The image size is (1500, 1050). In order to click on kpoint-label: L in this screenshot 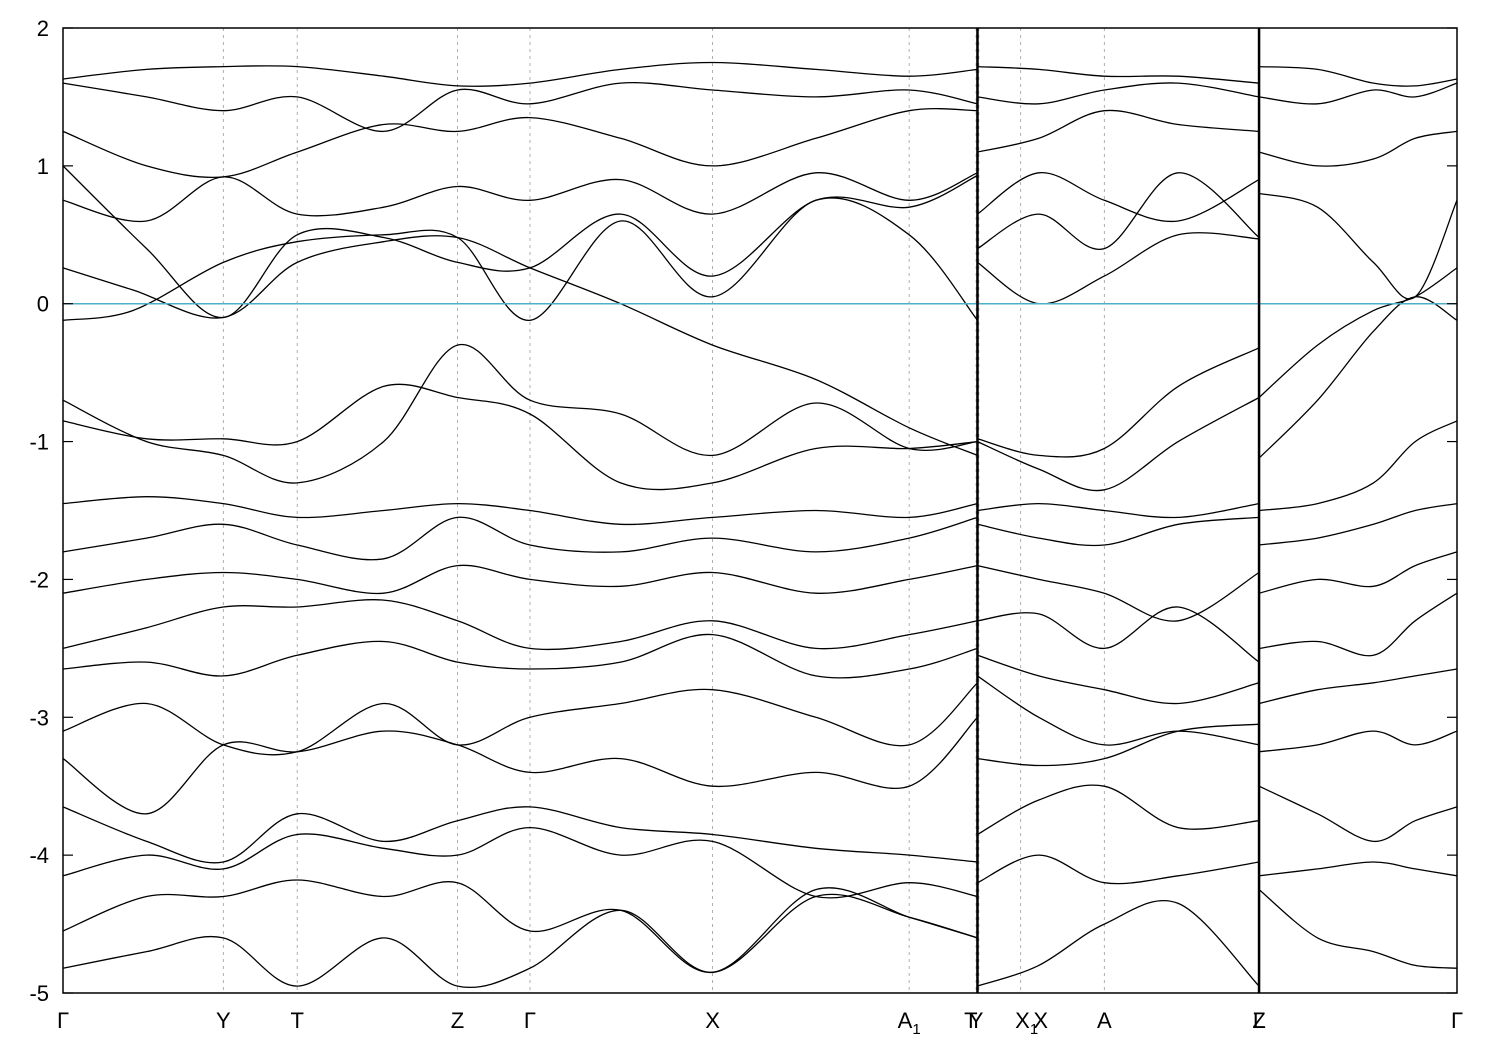, I will do `click(1259, 1020)`.